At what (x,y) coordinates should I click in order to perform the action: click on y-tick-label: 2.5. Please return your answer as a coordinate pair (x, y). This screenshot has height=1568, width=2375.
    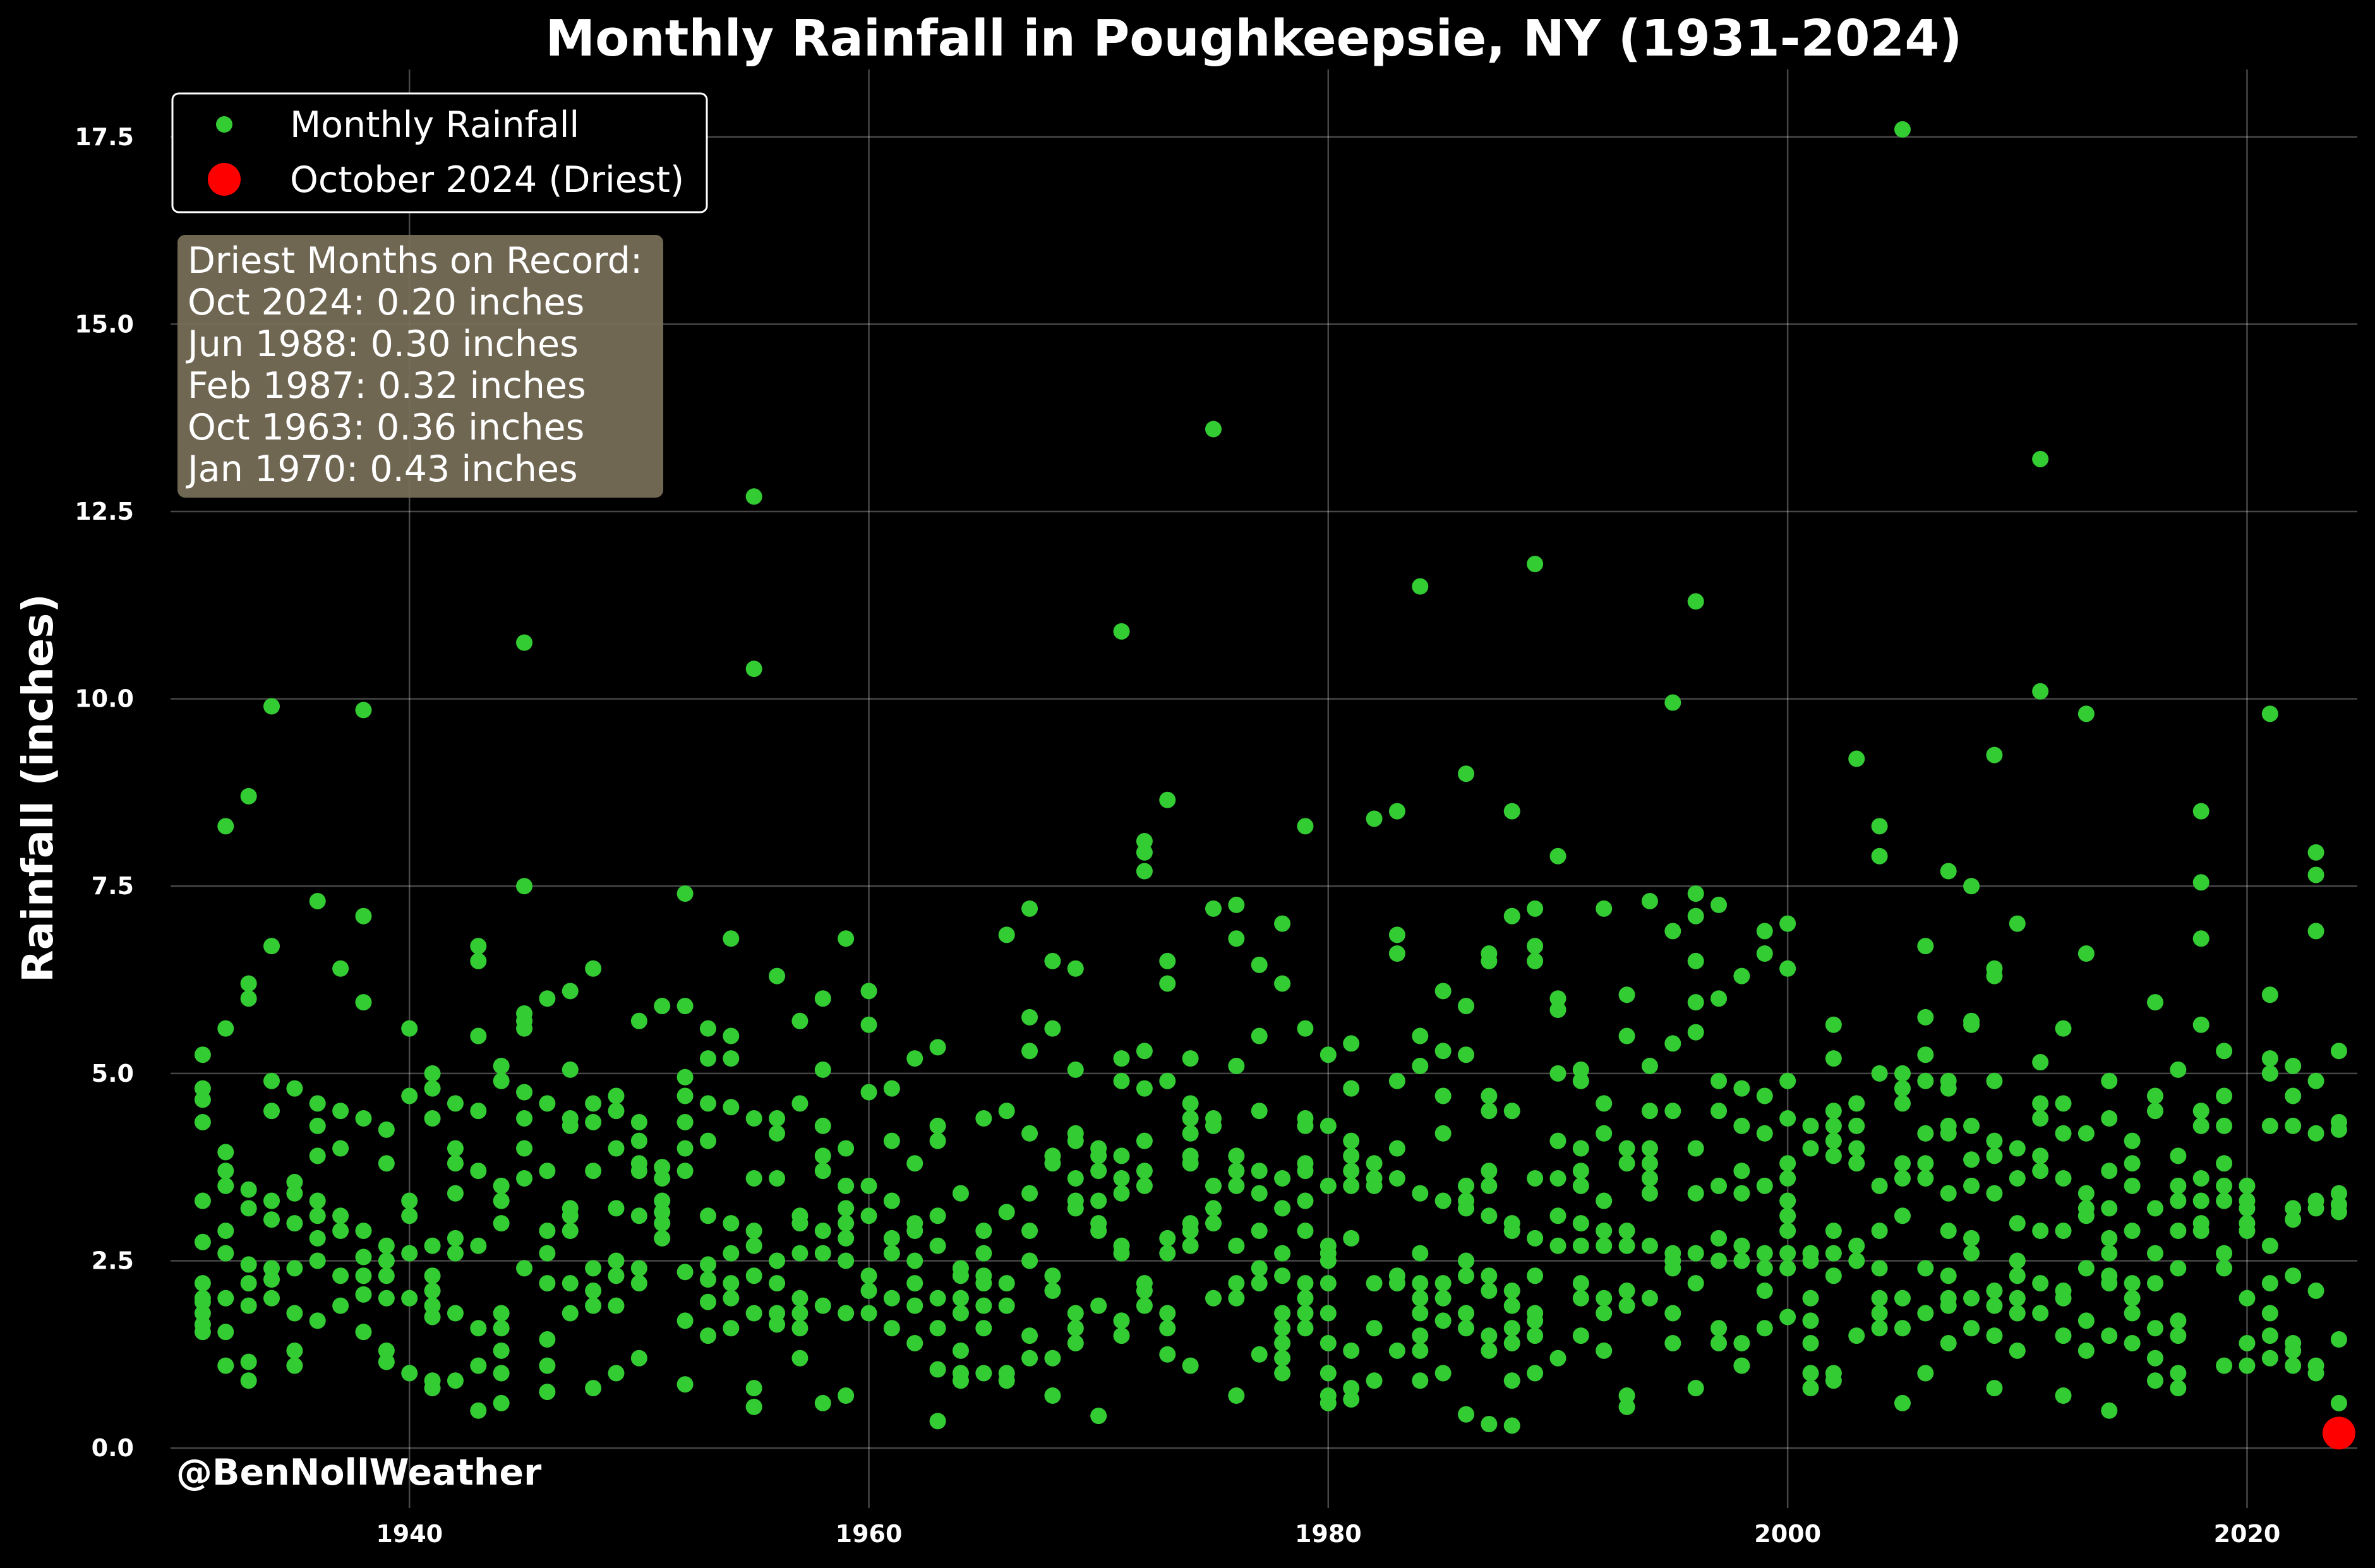
    Looking at the image, I should click on (113, 1261).